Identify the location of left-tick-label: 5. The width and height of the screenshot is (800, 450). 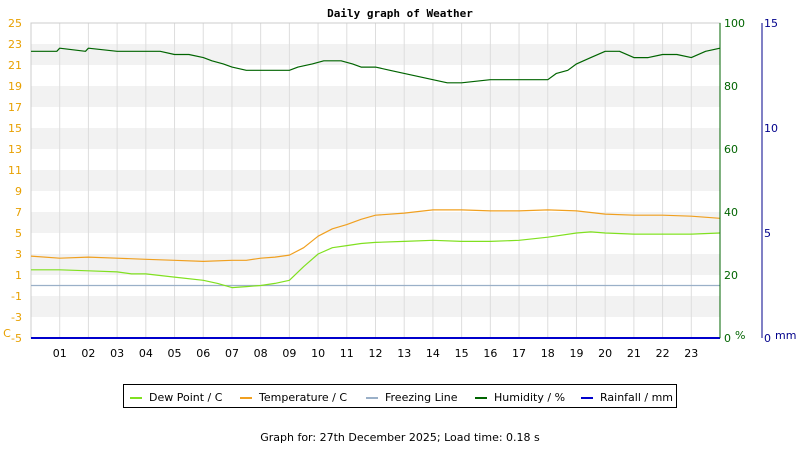
(18, 233).